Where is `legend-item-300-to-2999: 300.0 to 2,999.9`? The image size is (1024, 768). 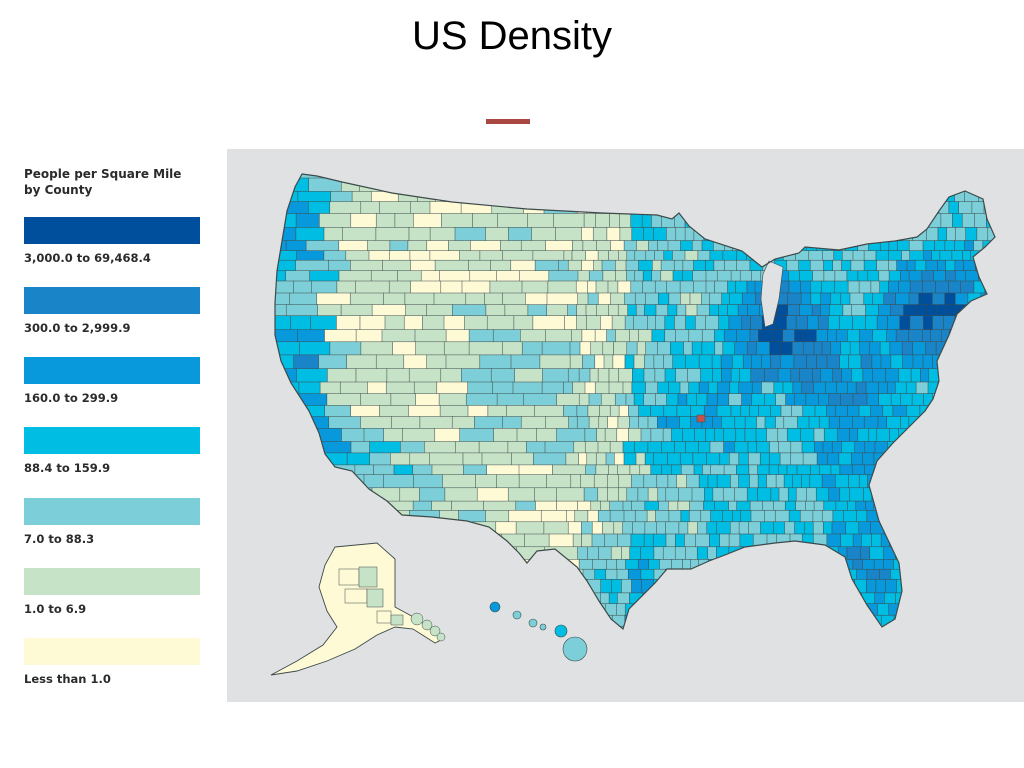 legend-item-300-to-2999: 300.0 to 2,999.9 is located at coordinates (114, 311).